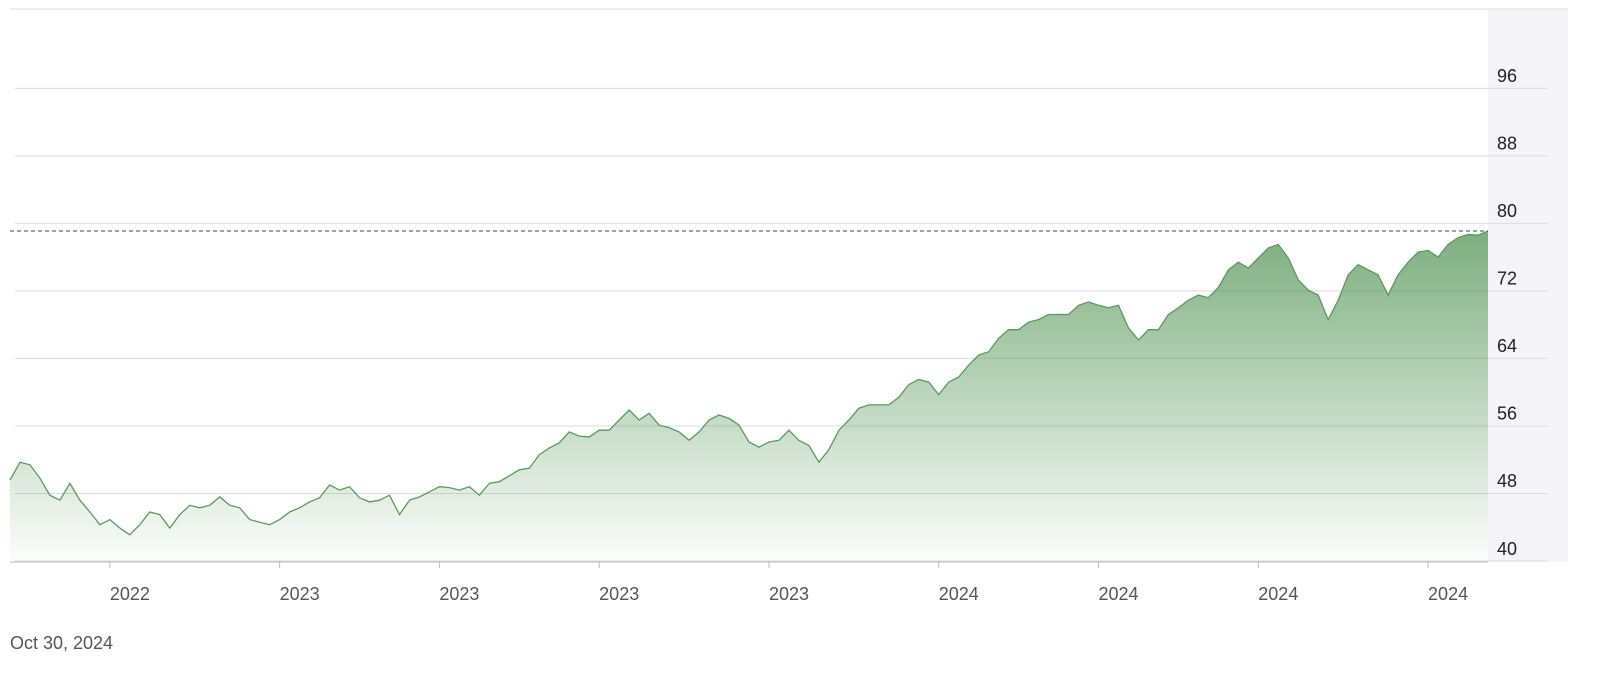  I want to click on y-tick-label: 96, so click(1507, 76).